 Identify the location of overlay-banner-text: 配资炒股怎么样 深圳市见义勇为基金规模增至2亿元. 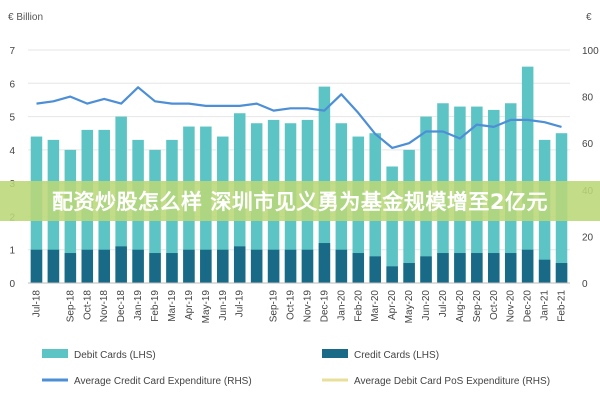
(300, 202).